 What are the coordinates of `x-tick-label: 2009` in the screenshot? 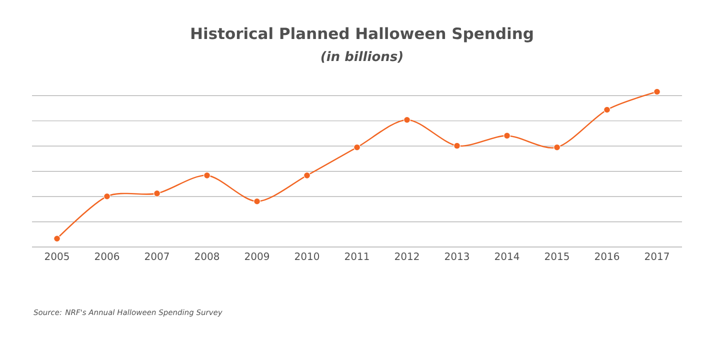 It's located at (257, 256).